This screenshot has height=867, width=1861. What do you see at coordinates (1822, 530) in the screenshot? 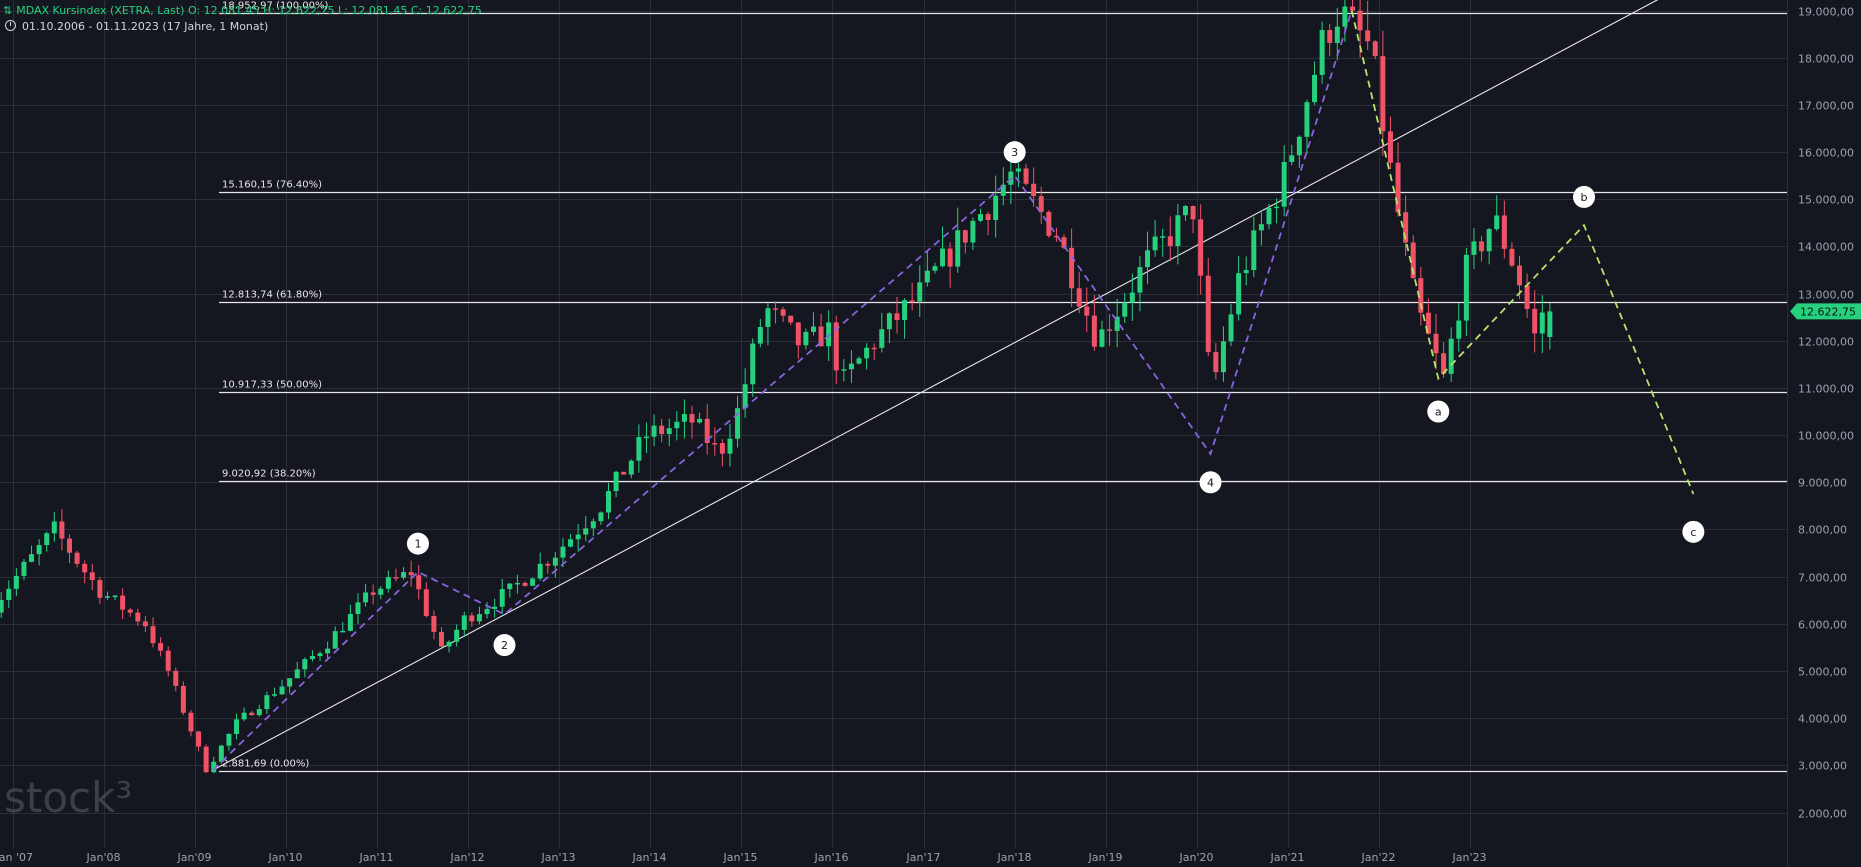
I see `price-tick-label: 8.000,00` at bounding box center [1822, 530].